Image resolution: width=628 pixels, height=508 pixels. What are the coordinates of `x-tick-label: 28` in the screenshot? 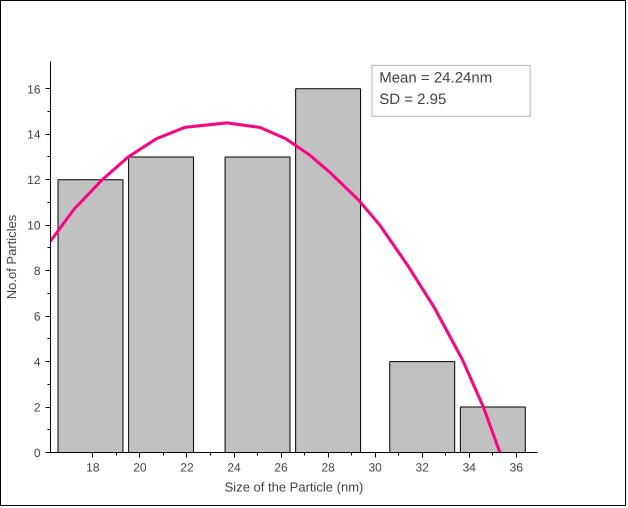 It's located at (328, 467).